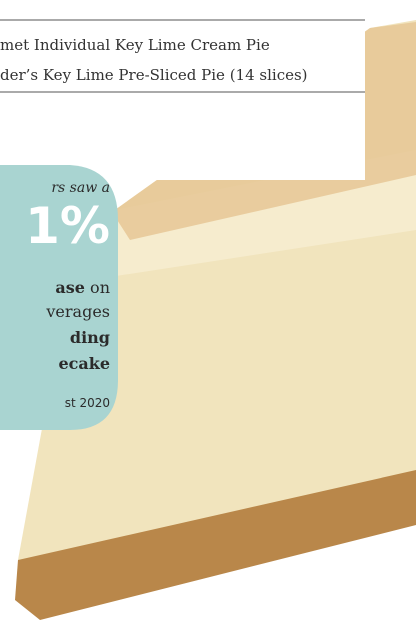  Describe the element at coordinates (78, 311) in the screenshot. I see `callout-line: verages` at that location.